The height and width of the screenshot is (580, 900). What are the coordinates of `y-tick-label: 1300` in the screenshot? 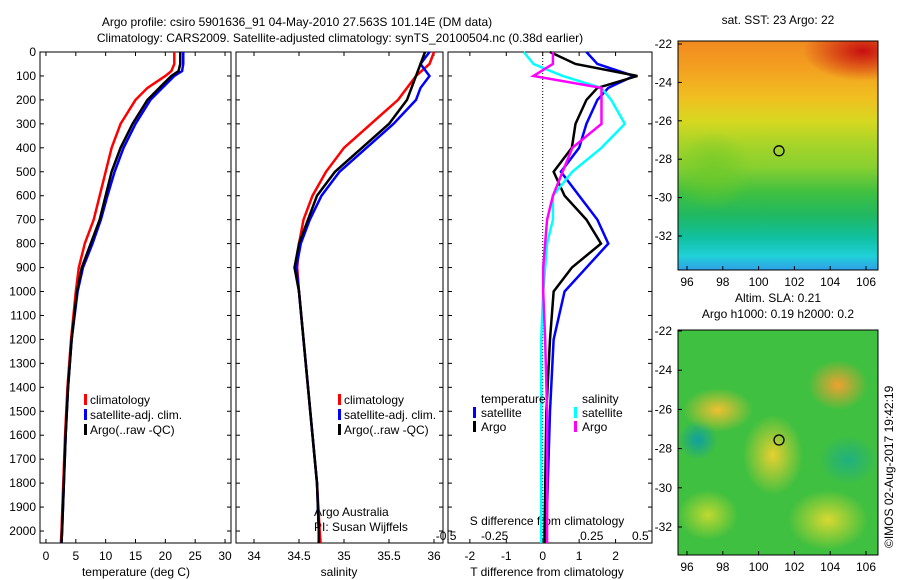 It's located at (22, 363).